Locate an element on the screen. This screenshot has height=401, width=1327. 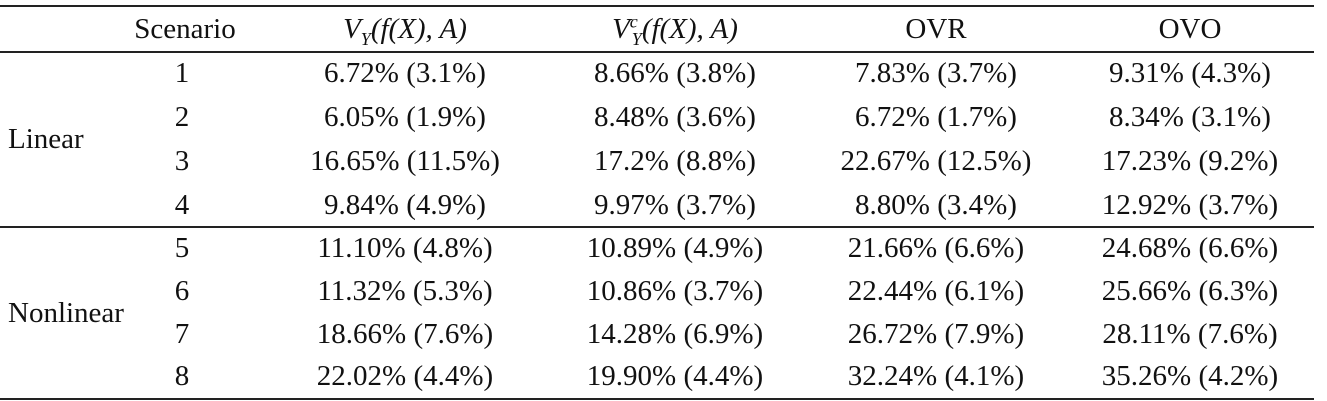
cell-ovo: 25.66% (6.3%) is located at coordinates (1190, 291).